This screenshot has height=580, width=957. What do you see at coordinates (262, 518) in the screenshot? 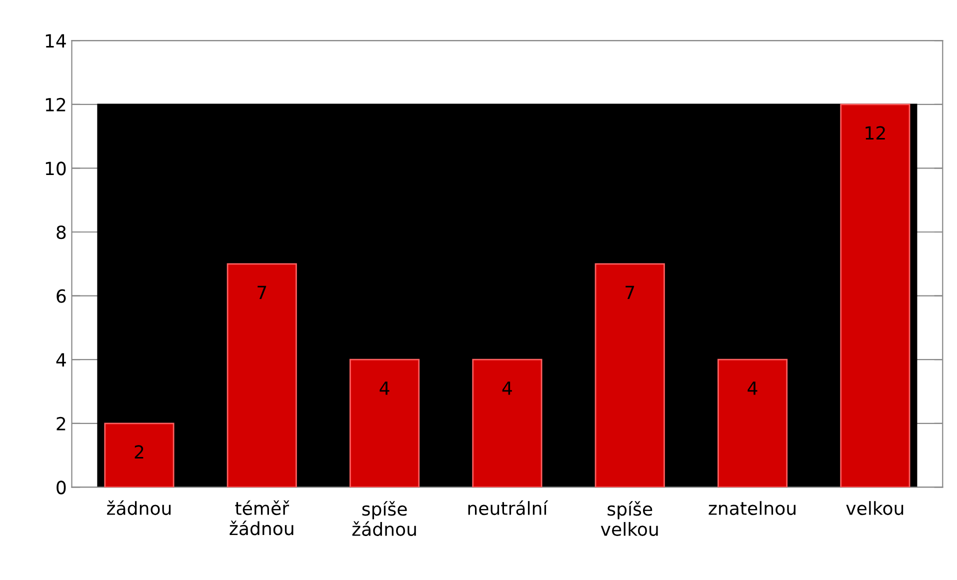
I see `x-tick-label: téměř žádnou` at bounding box center [262, 518].